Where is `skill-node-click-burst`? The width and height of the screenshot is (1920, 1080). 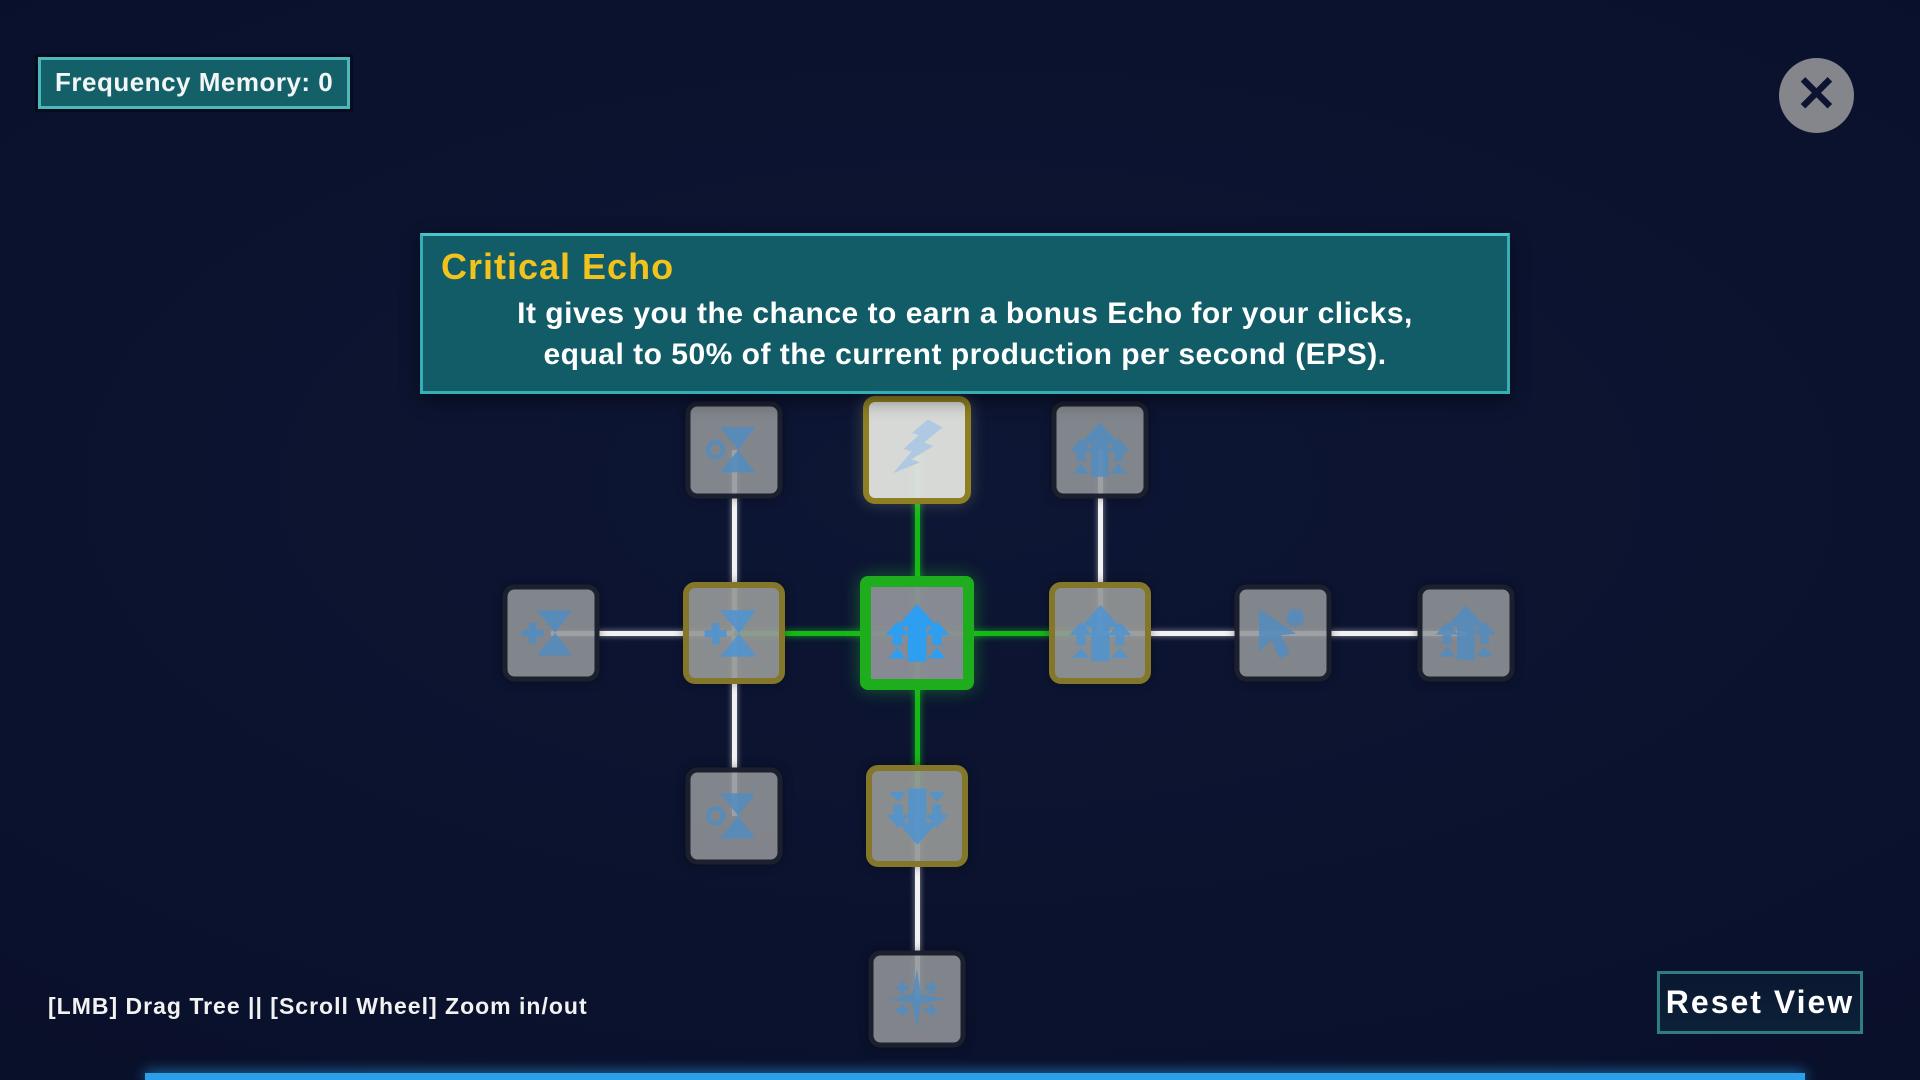
skill-node-click-burst is located at coordinates (1283, 633).